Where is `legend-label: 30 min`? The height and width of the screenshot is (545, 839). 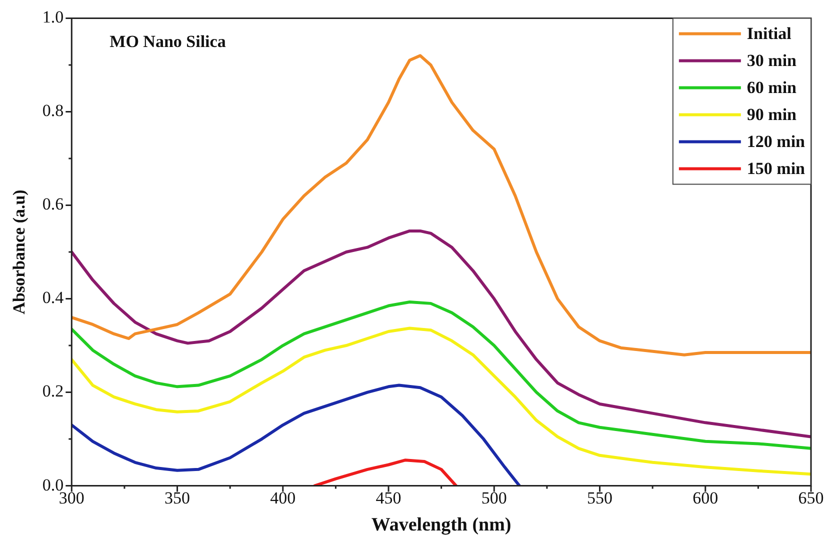 legend-label: 30 min is located at coordinates (772, 60).